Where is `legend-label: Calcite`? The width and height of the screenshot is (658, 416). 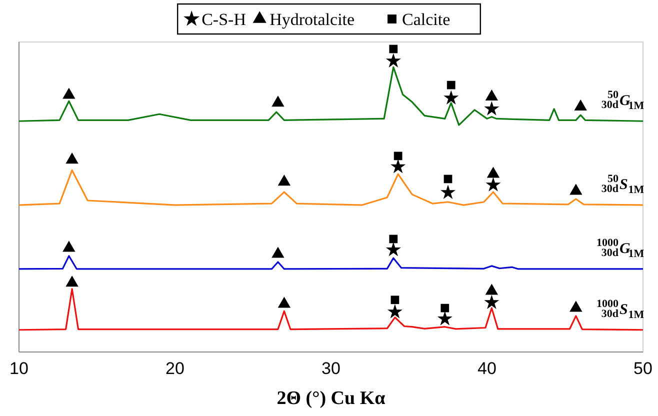
legend-label: Calcite is located at coordinates (426, 19).